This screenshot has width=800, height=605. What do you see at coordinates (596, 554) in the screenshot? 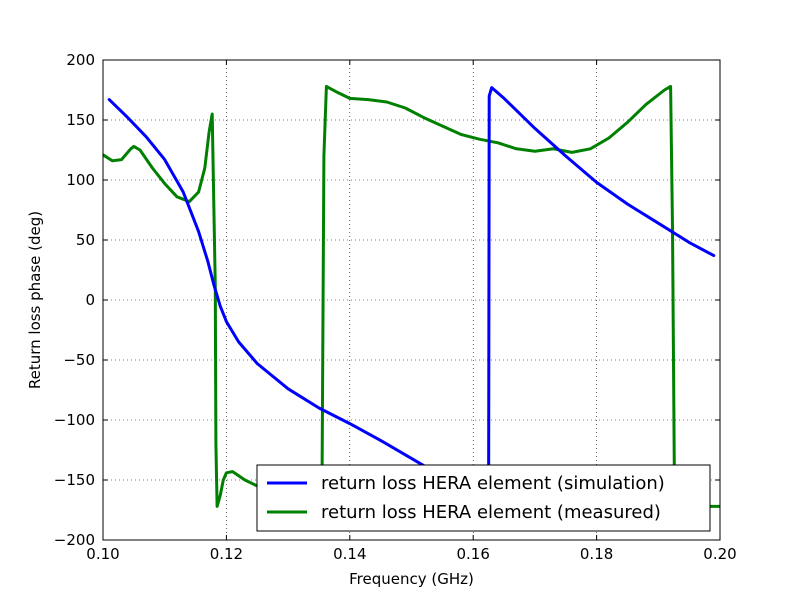
I see `x-tick-label: 0.18` at bounding box center [596, 554].